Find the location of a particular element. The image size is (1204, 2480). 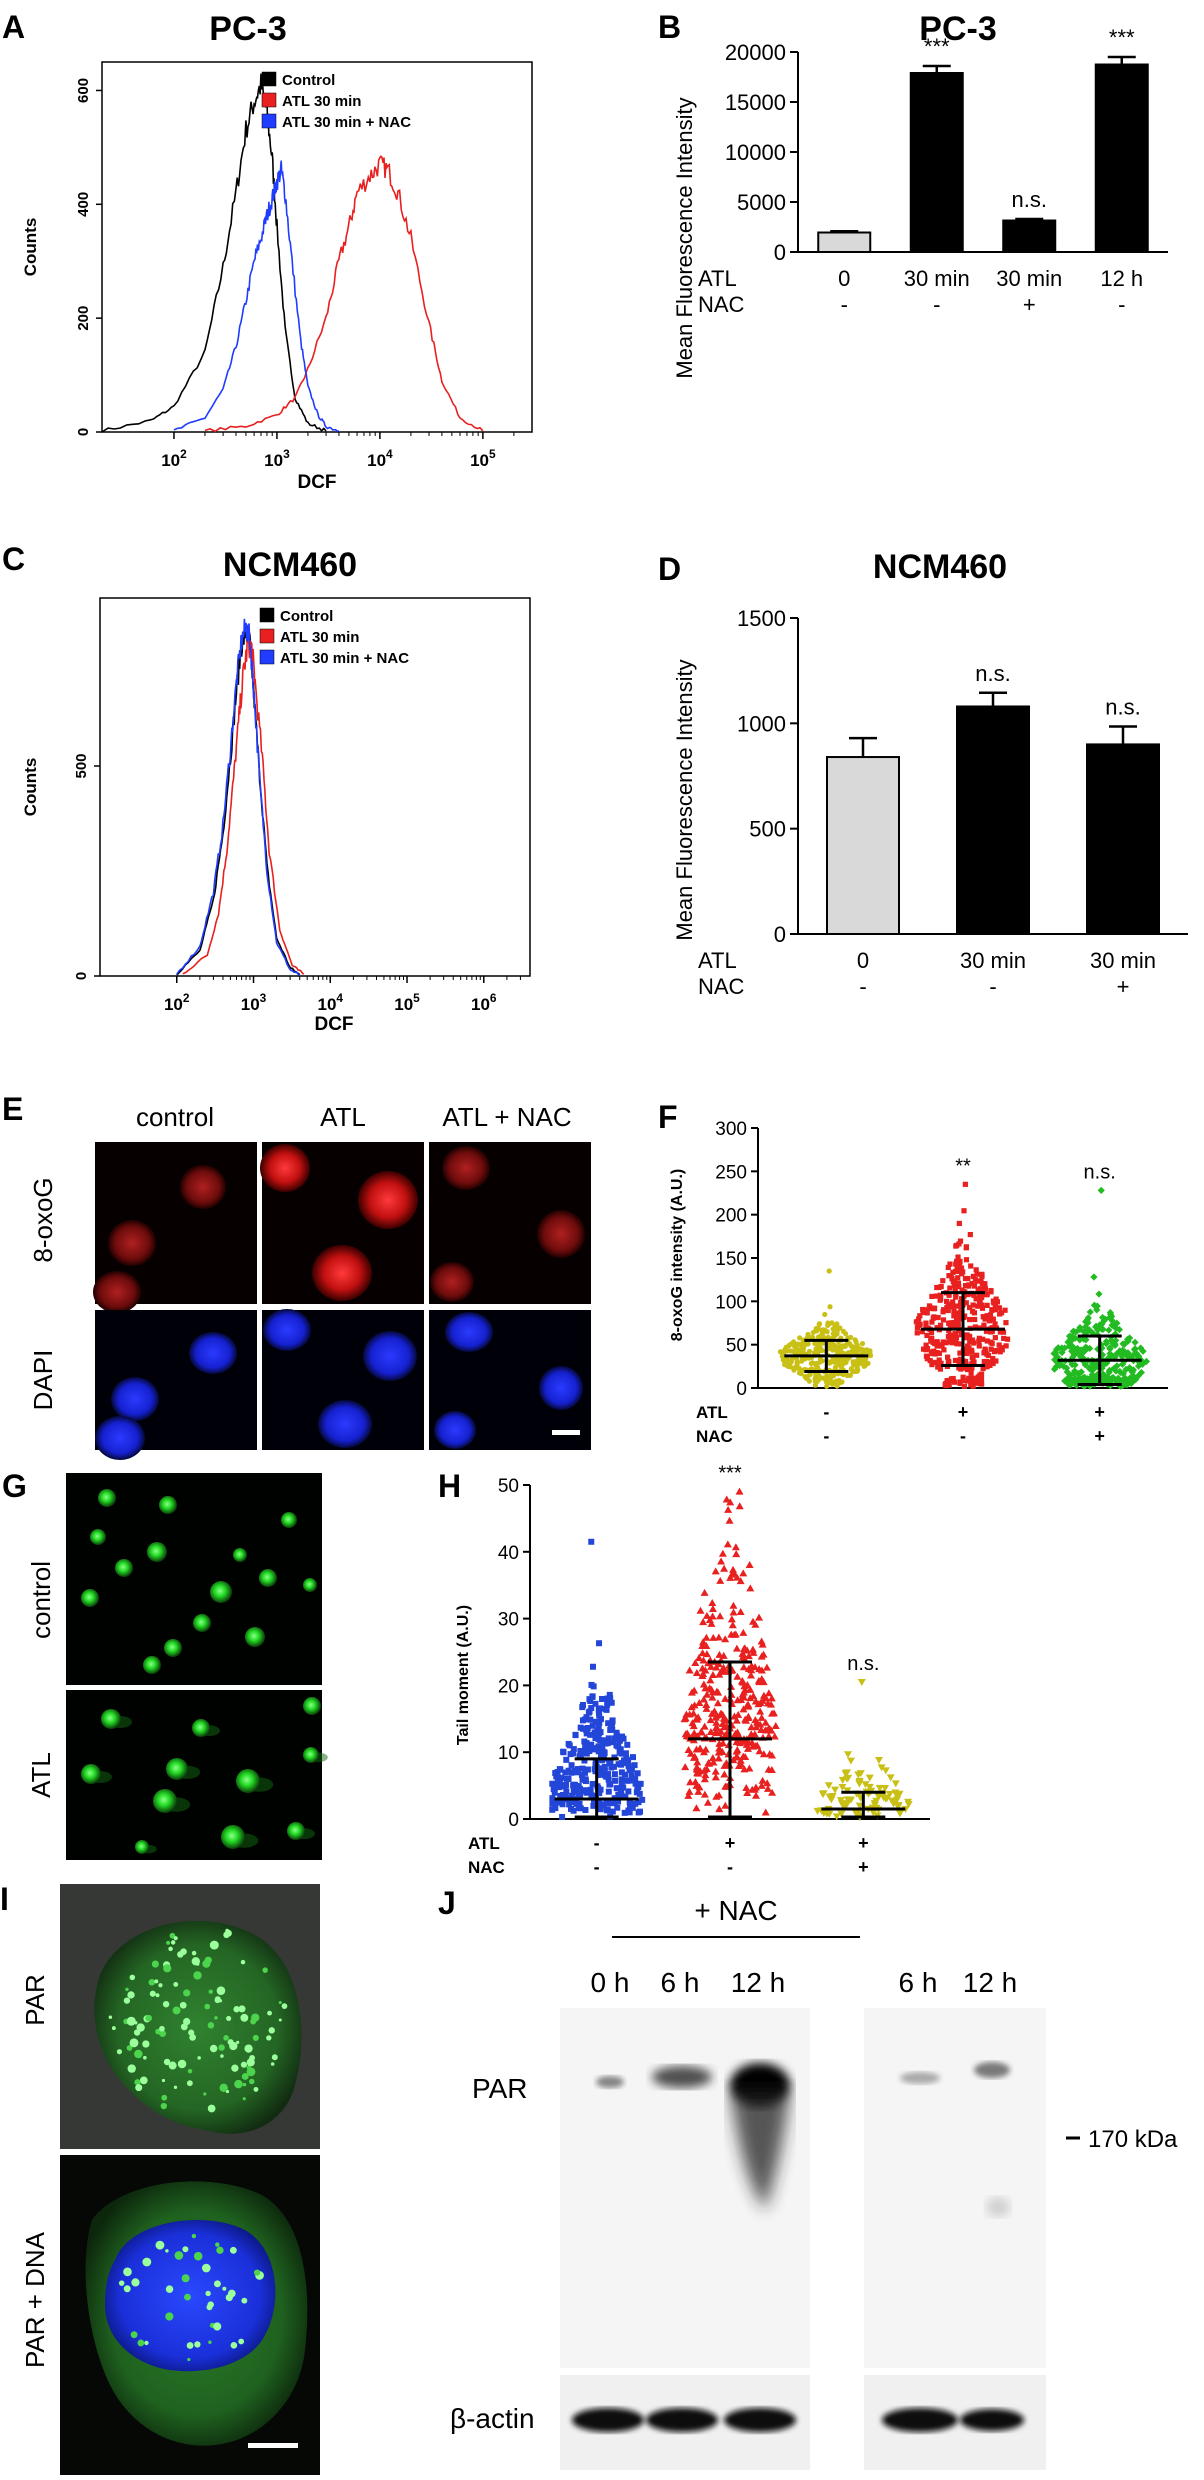

y-tick-label: 200 is located at coordinates (83, 318).